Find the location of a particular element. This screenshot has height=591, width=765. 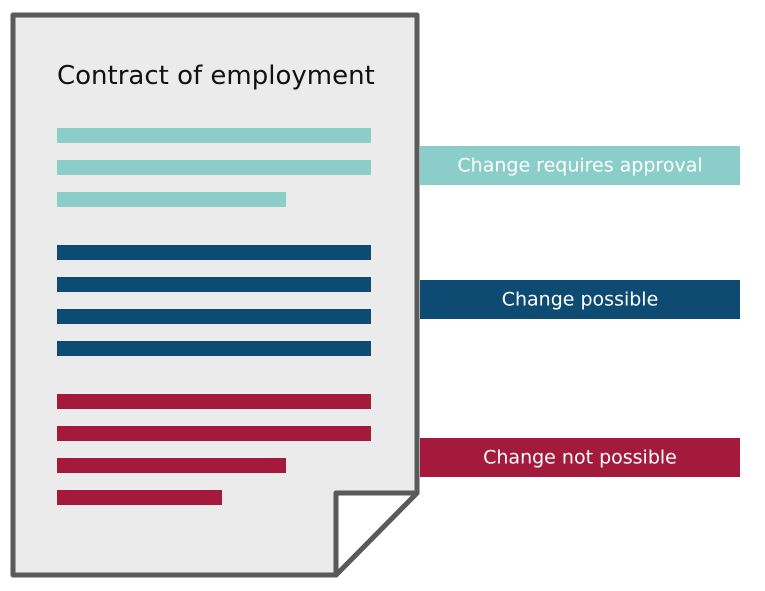

label: Change requires approval is located at coordinates (579, 166).